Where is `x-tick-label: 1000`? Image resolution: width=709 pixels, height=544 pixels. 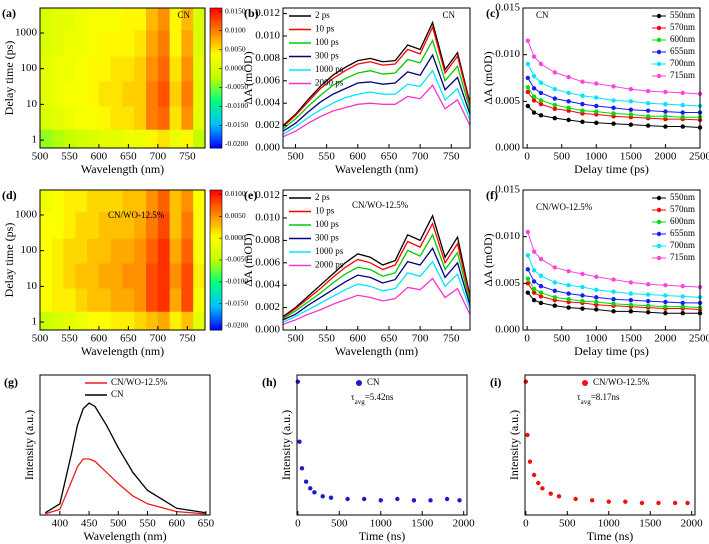 x-tick-label: 1000 is located at coordinates (596, 157).